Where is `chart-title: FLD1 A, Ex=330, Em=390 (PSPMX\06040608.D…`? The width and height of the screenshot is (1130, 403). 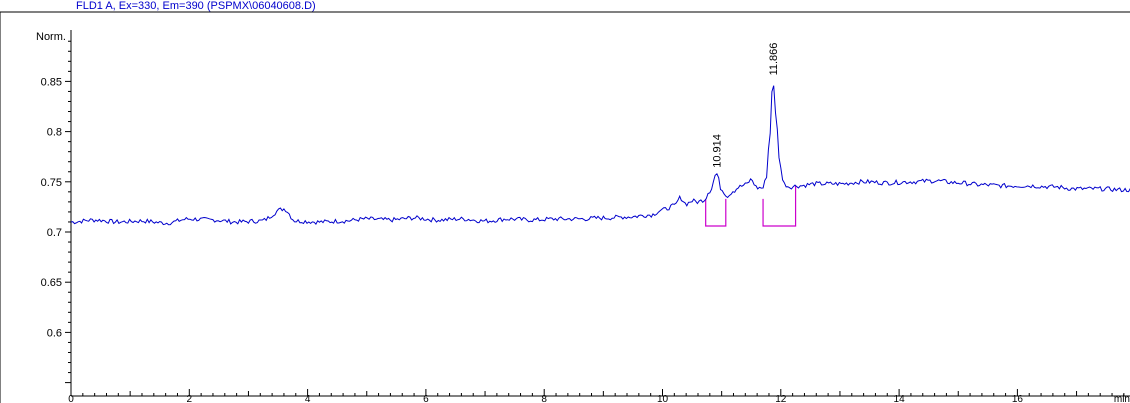
chart-title: FLD1 A, Ex=330, Em=390 (PSPMX\06040608.D… is located at coordinates (196, 6).